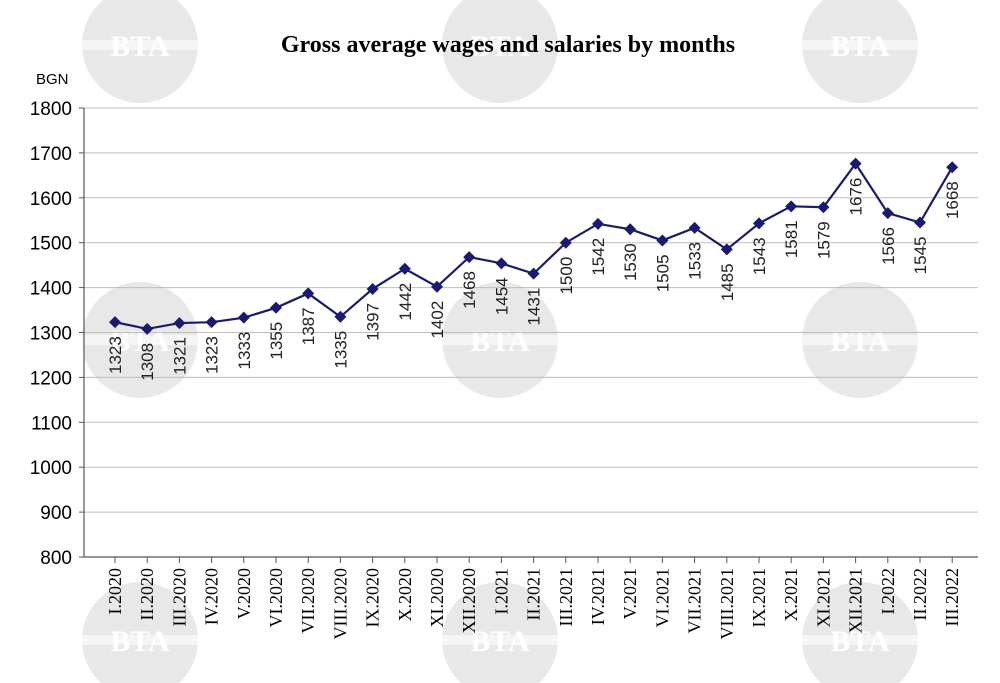 The width and height of the screenshot is (1000, 683). What do you see at coordinates (598, 257) in the screenshot?
I see `data-label: 1542` at bounding box center [598, 257].